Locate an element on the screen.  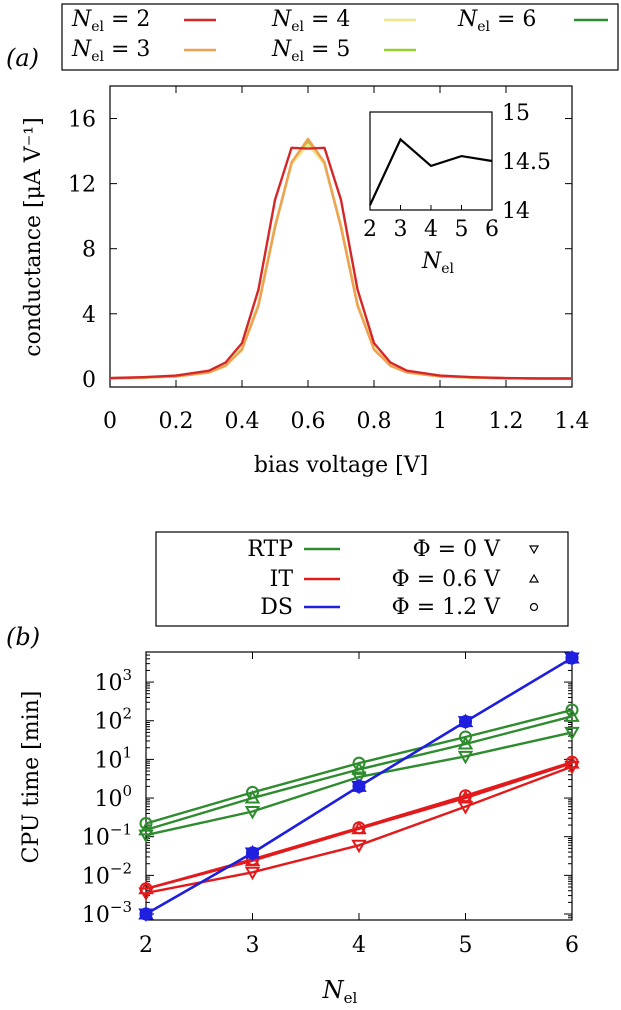
x-tick-label: 0.6 is located at coordinates (308, 421).